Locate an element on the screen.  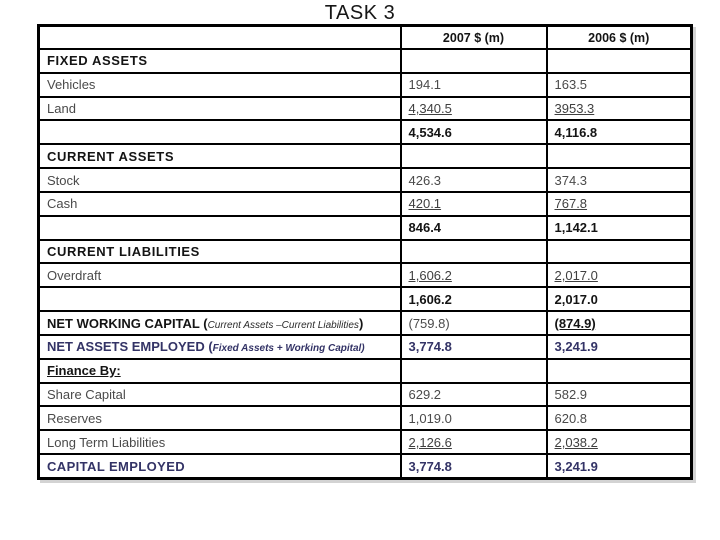
row-label-cell: Cash is located at coordinates (219, 203).